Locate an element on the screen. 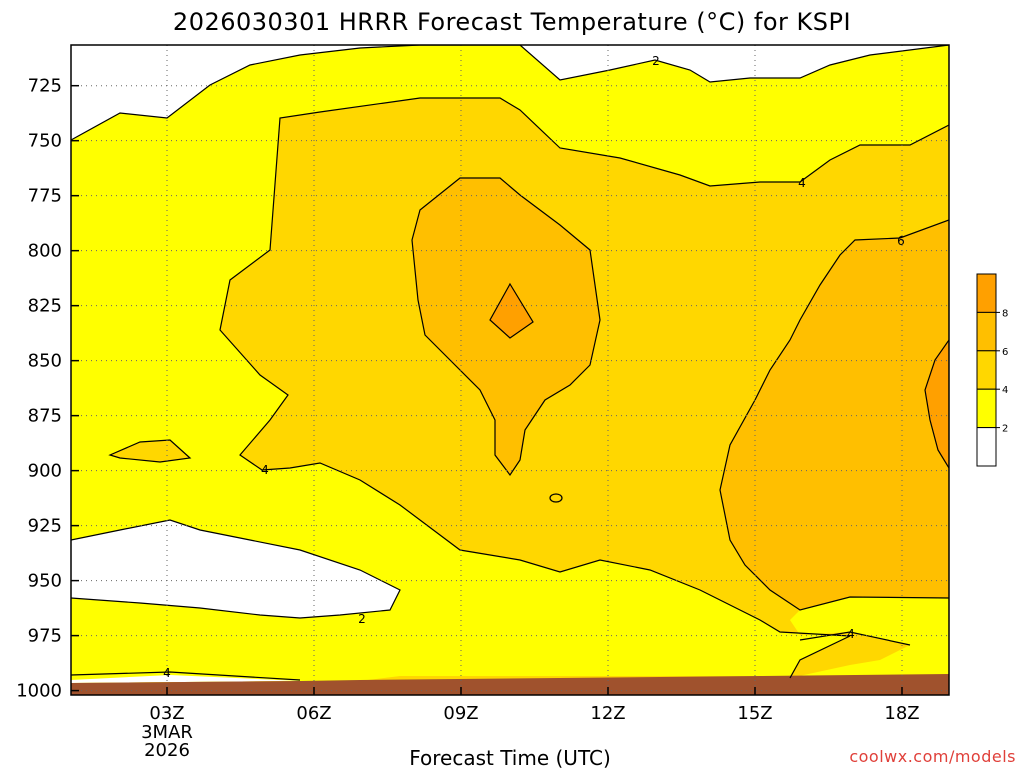 The width and height of the screenshot is (1024, 768). contour-label: 6 is located at coordinates (901, 241).